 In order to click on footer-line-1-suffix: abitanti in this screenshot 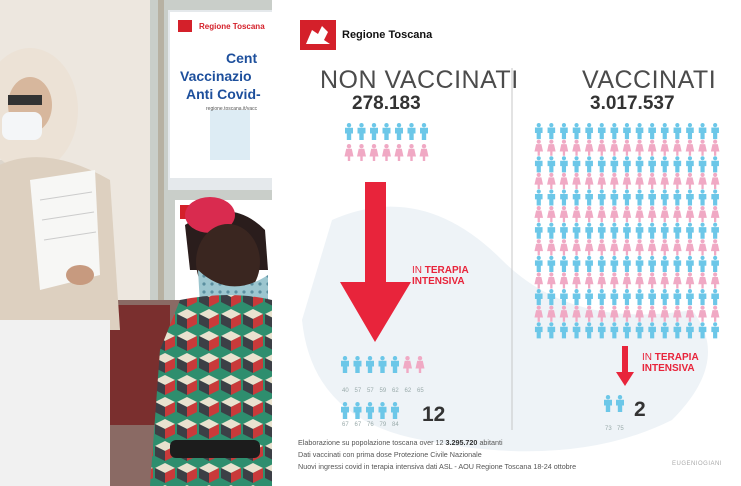, I will do `click(491, 442)`.